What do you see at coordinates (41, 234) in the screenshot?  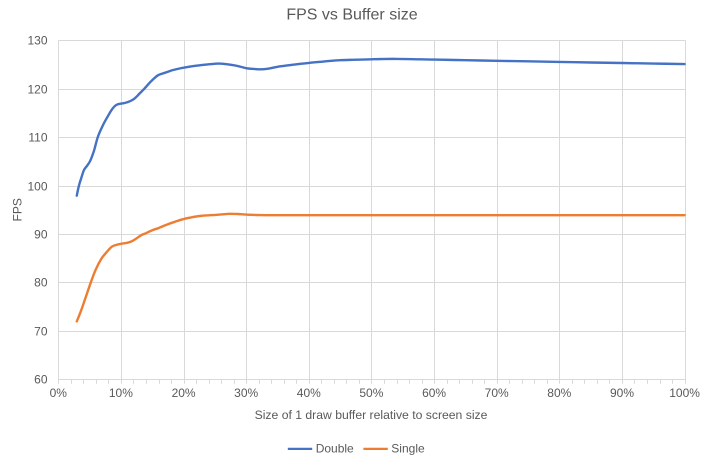 I see `svg-text: 90` at bounding box center [41, 234].